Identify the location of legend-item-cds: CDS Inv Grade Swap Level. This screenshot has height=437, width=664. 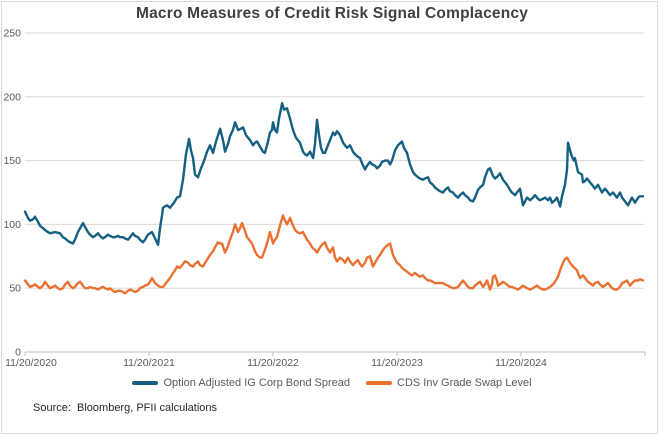
(449, 383).